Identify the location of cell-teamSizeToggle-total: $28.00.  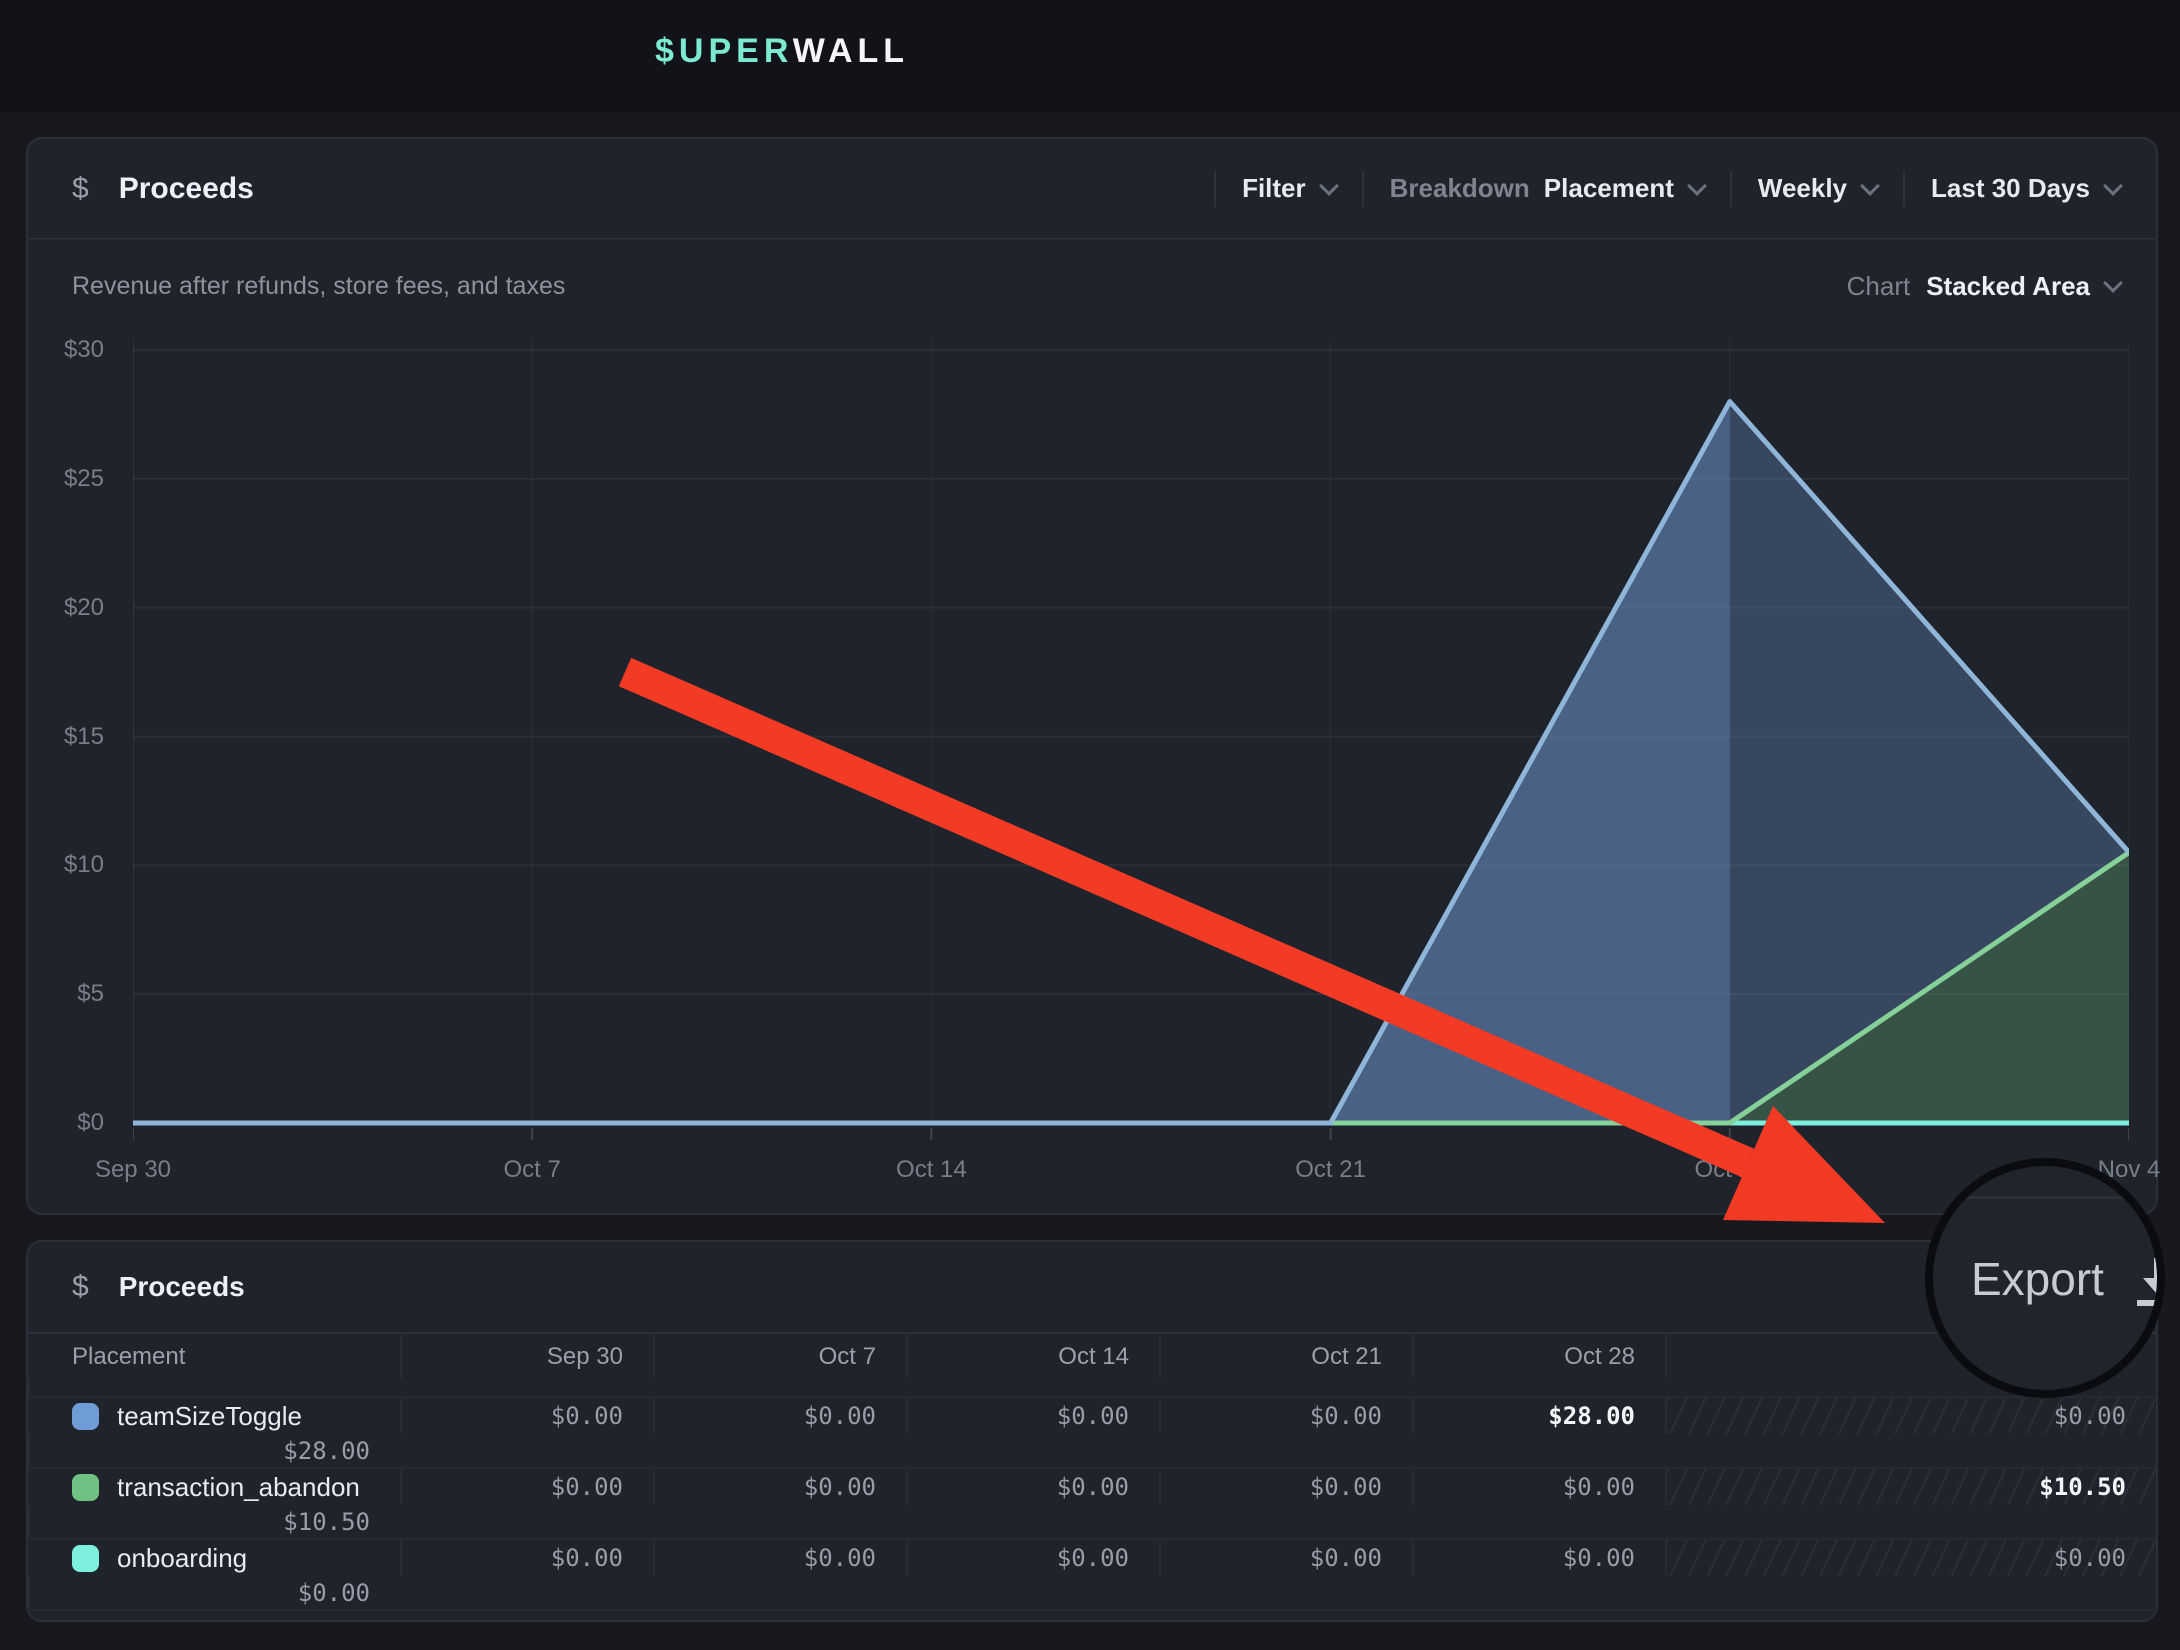
(214, 1450).